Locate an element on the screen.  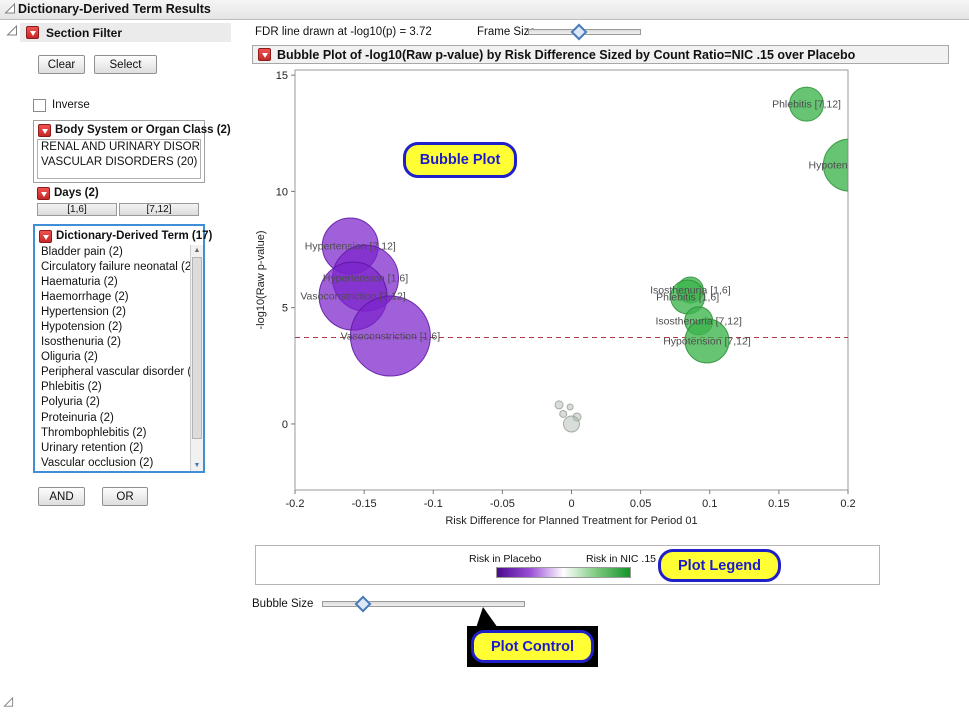
days-red-triangle-icon is located at coordinates (43, 193).